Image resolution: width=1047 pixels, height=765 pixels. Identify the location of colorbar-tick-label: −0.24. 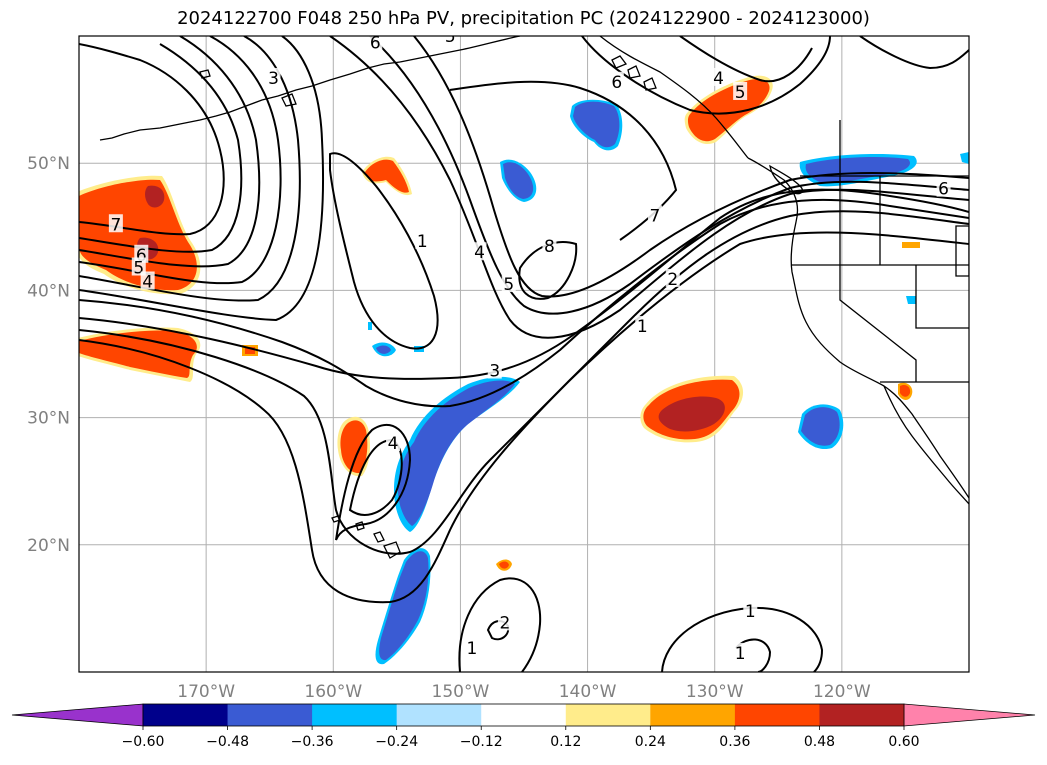
(396, 742).